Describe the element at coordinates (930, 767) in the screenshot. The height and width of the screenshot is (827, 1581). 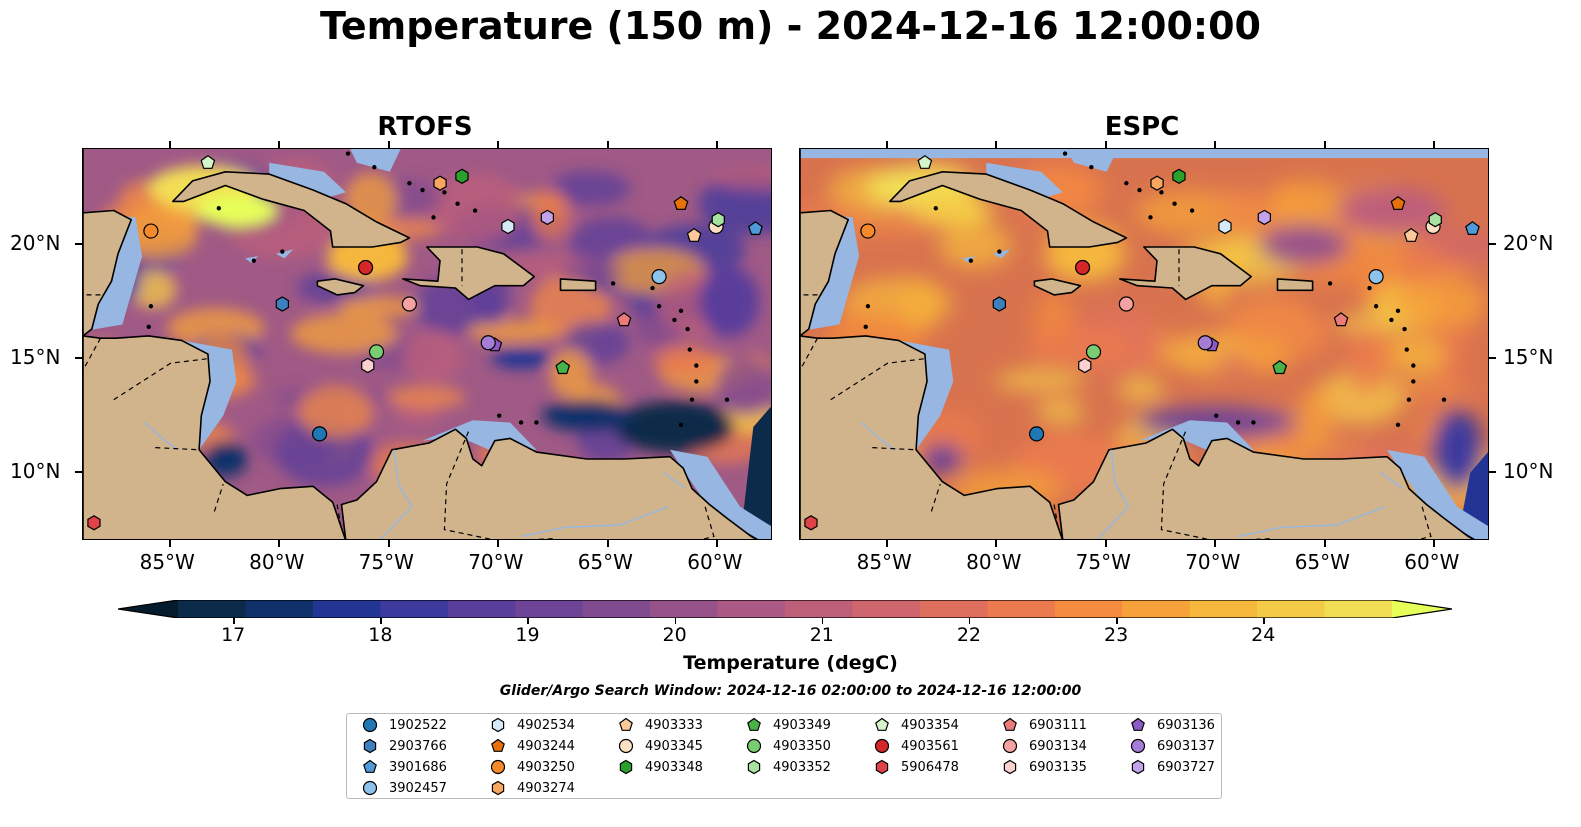
I see `legend-label: 5906478` at that location.